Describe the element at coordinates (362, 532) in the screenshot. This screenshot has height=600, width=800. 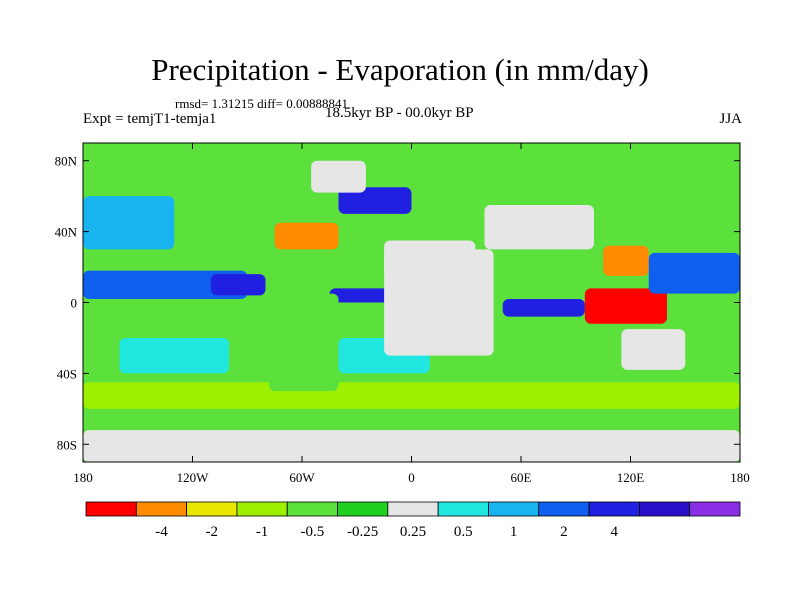
I see `colorbar-label: -0.25` at that location.